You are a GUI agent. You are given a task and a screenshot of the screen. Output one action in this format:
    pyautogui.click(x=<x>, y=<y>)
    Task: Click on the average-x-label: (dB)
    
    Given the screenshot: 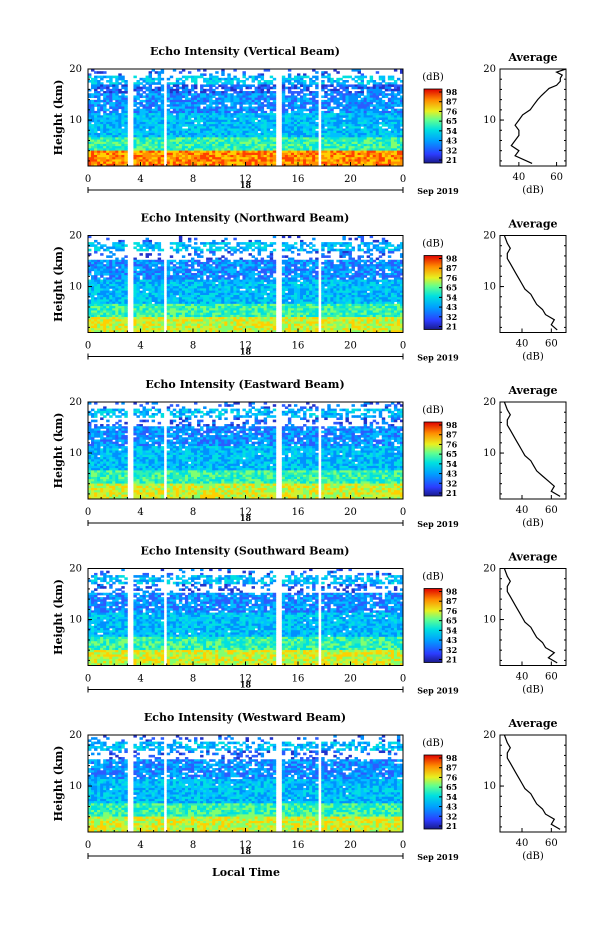 What is the action you would take?
    pyautogui.click(x=533, y=190)
    